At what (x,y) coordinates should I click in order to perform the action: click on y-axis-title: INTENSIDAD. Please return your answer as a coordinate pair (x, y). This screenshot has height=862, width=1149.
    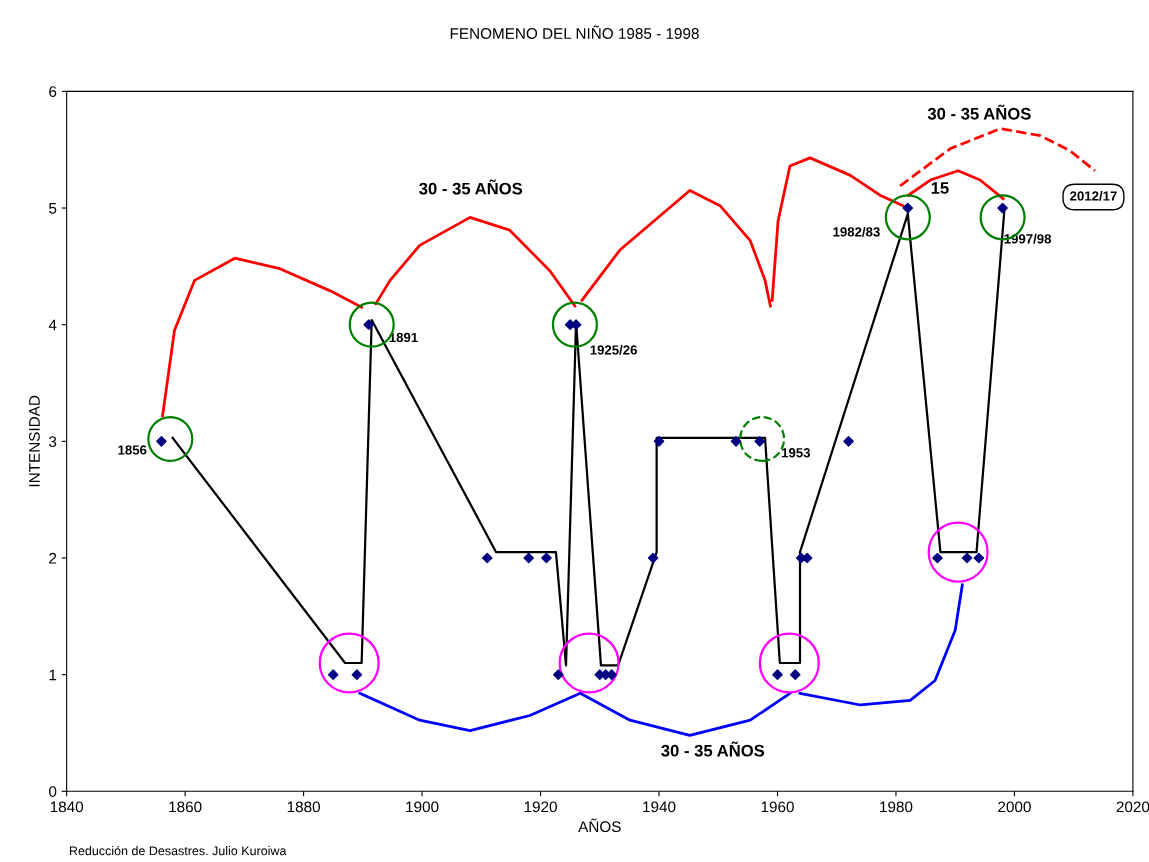
    Looking at the image, I should click on (34, 441).